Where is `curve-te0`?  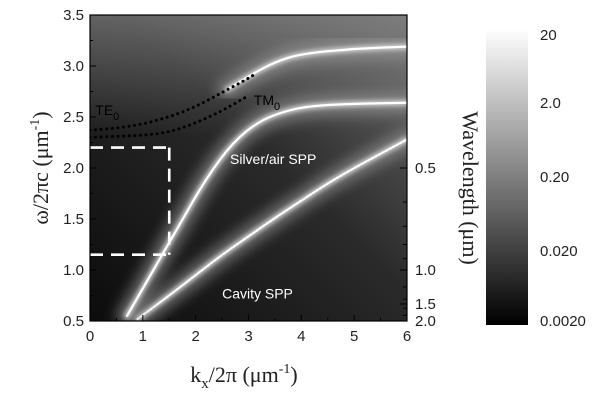
curve-te0 is located at coordinates (174, 101).